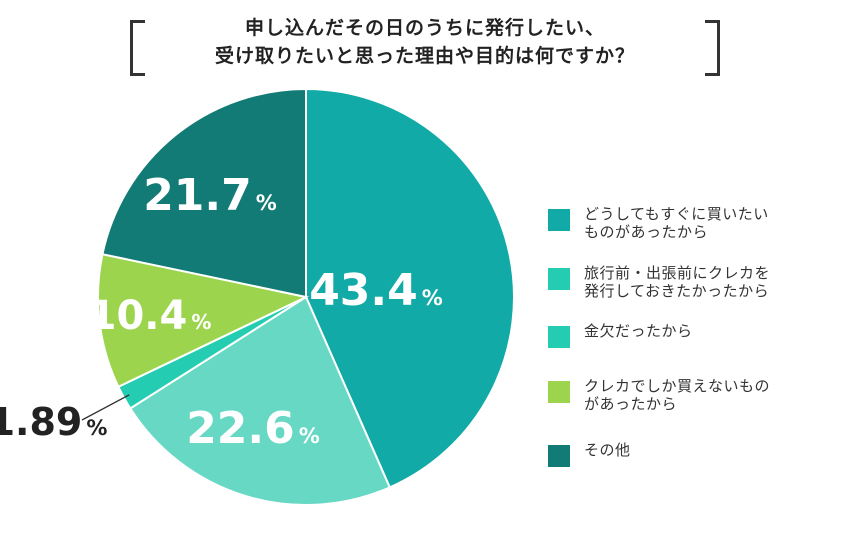  Describe the element at coordinates (376, 290) in the screenshot. I see `slice-label-0: 43.4%` at that location.